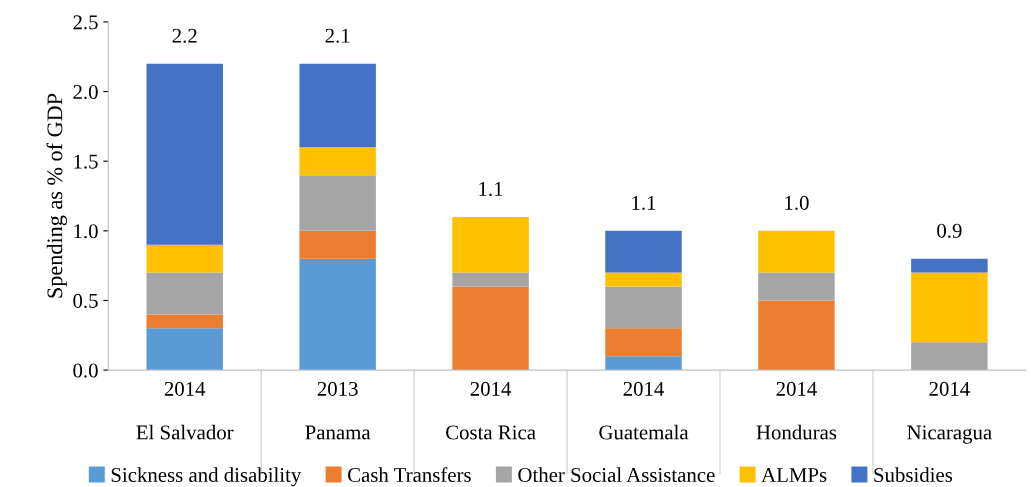 The height and width of the screenshot is (487, 1031). What do you see at coordinates (85, 370) in the screenshot?
I see `y-tick-label: 0.0` at bounding box center [85, 370].